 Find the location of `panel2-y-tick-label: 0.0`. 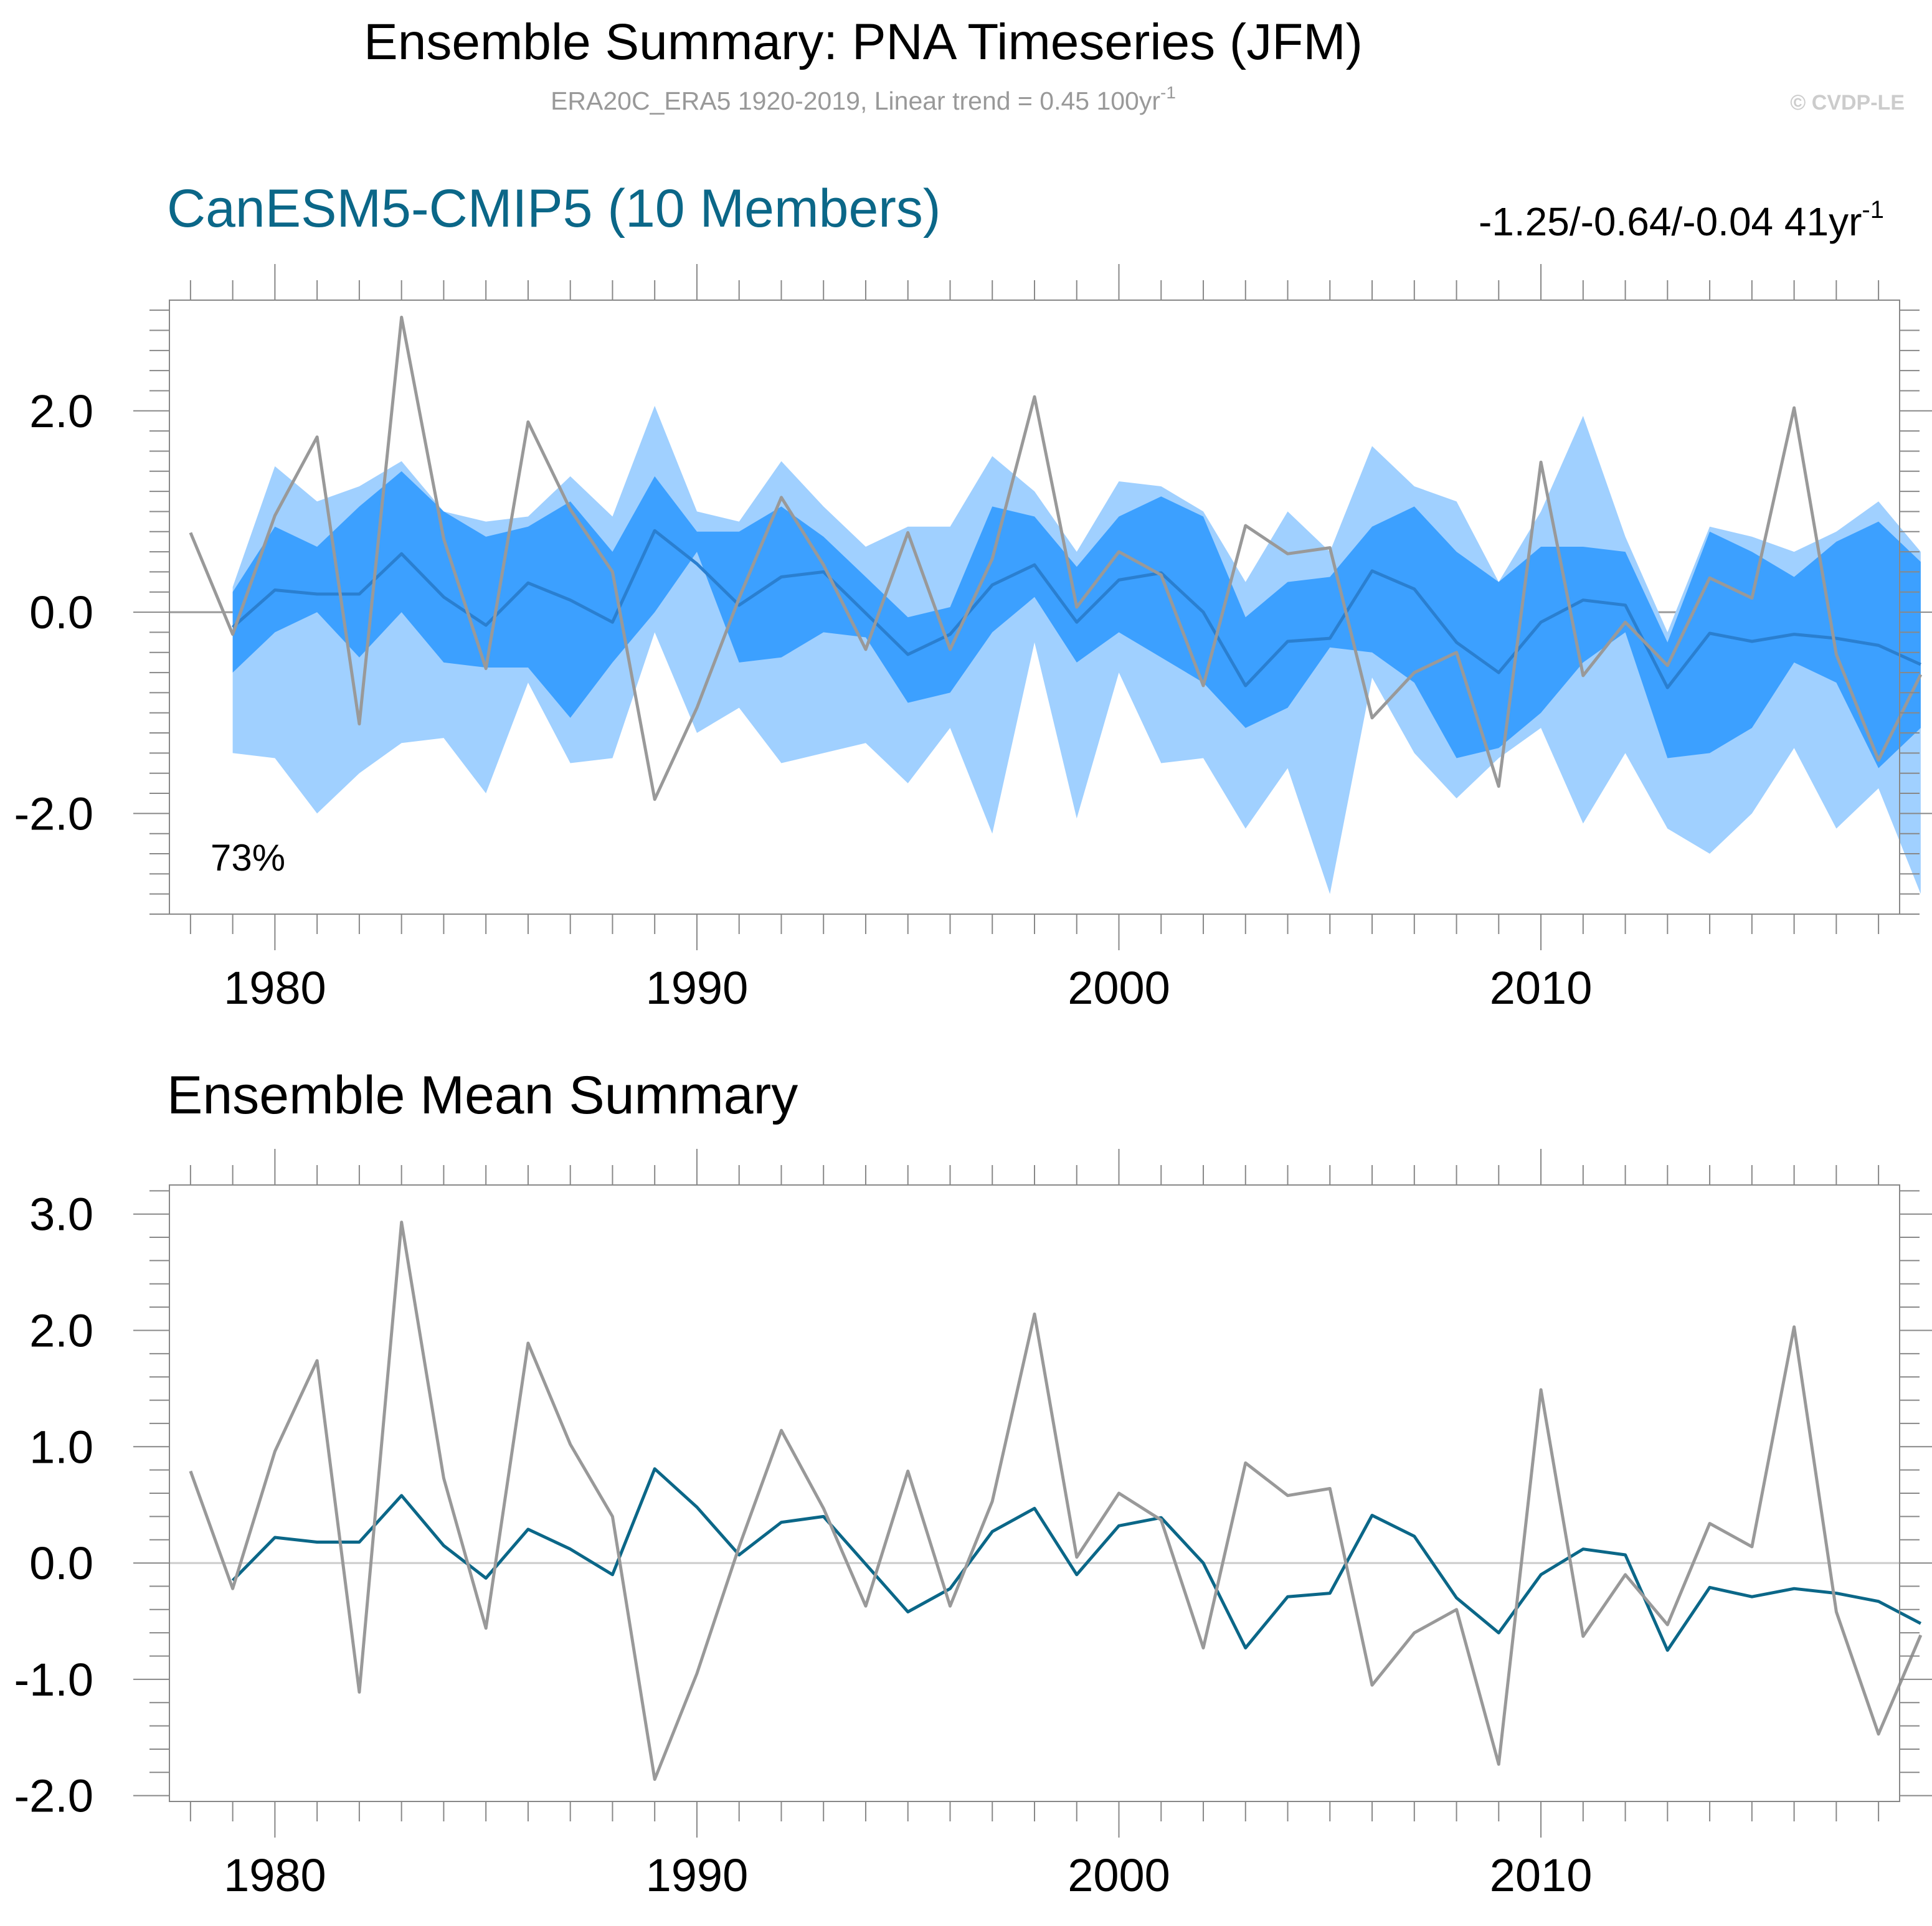

panel2-y-tick-label: 0.0 is located at coordinates (61, 1563).